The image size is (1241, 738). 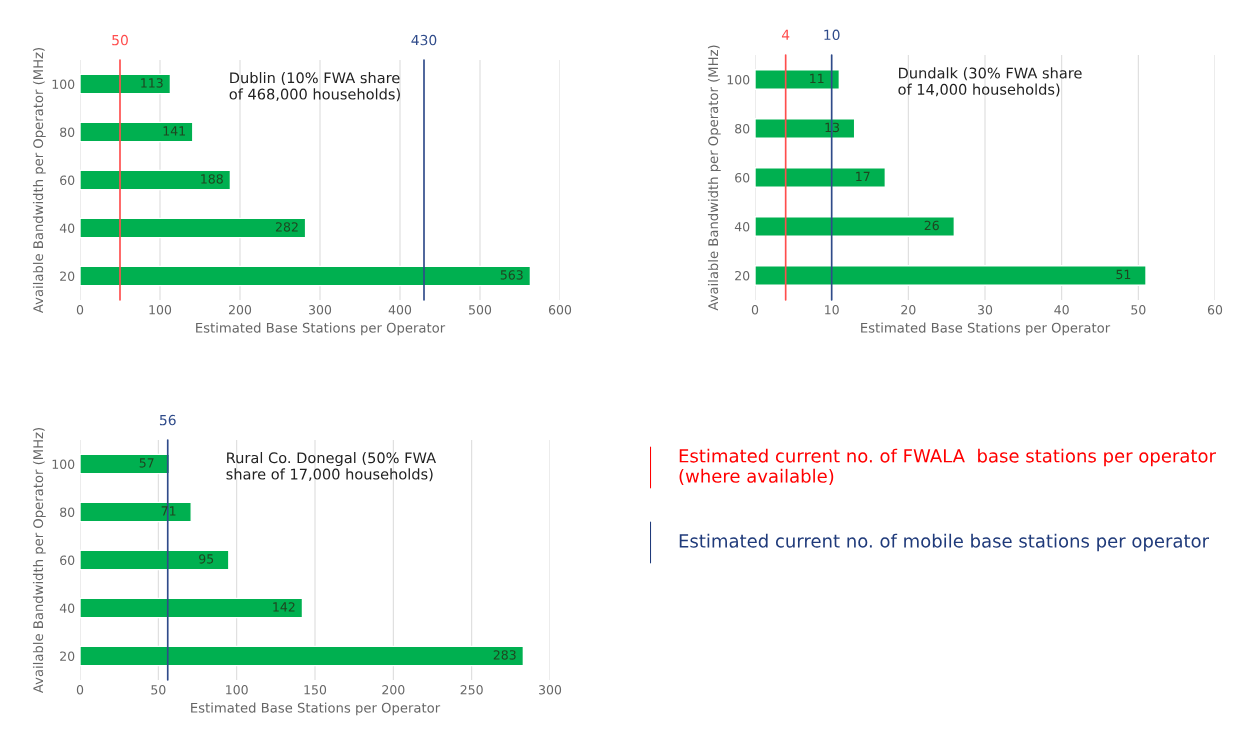 What do you see at coordinates (120, 40) in the screenshot?
I see `ref-line-label: 50` at bounding box center [120, 40].